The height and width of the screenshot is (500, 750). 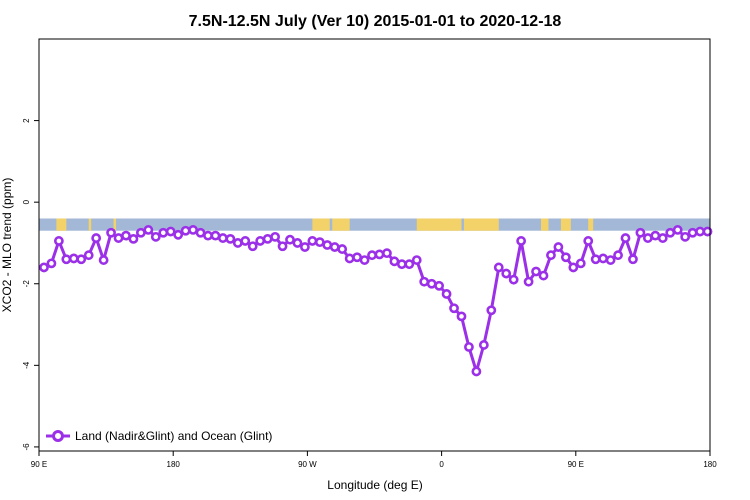 I want to click on land-ocean-band, so click(x=374, y=224).